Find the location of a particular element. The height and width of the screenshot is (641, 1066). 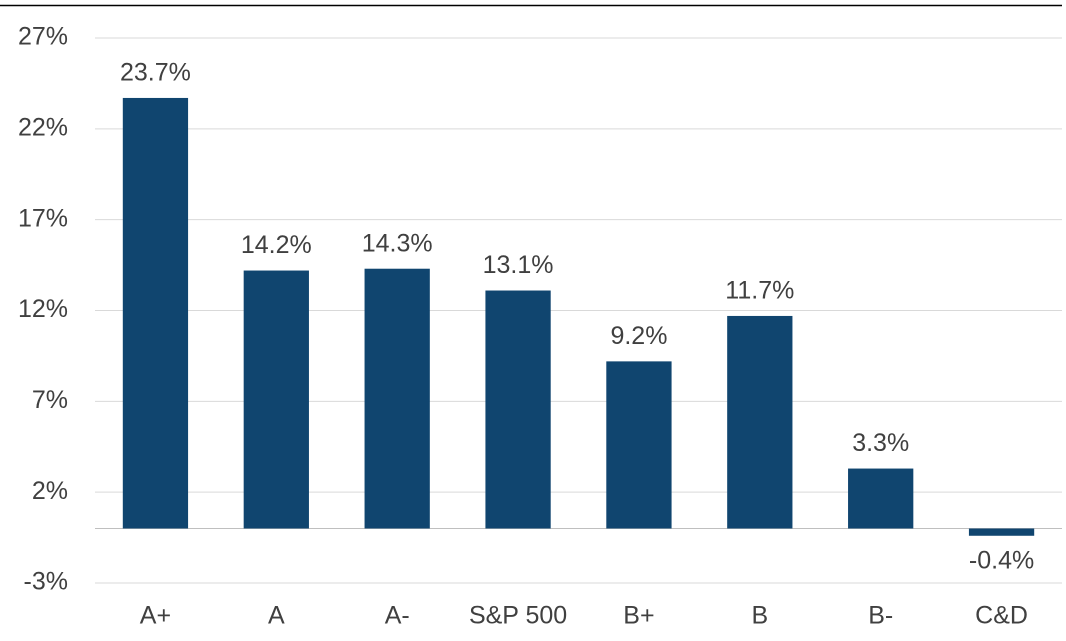

y-tick-label: 22% is located at coordinates (43, 127).